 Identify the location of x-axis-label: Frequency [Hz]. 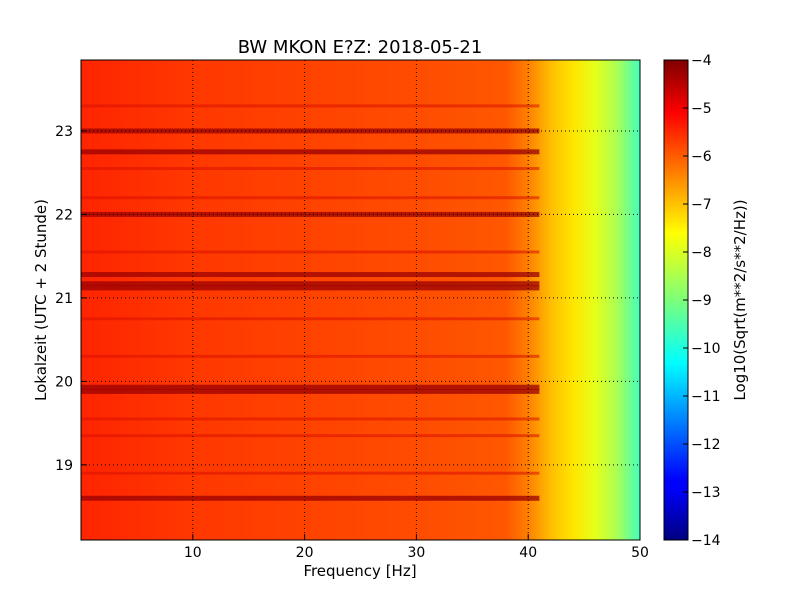
(359, 571).